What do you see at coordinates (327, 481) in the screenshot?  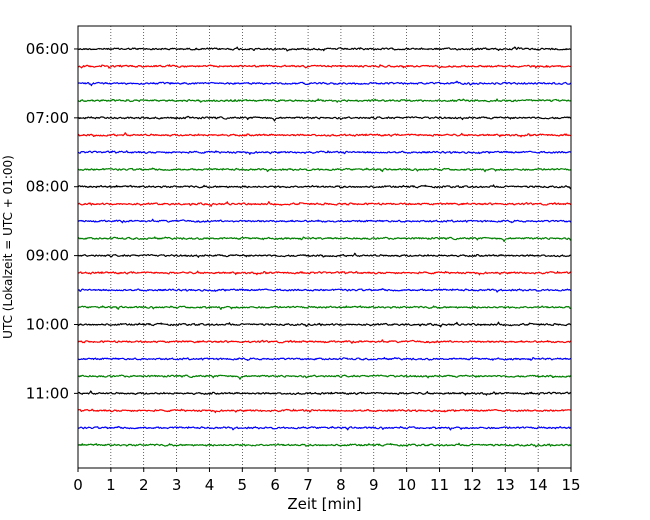 I see `x-axis-ticks: 0 1 2 3 4 5 6 7 8 9 10 11 12 13 14 15` at bounding box center [327, 481].